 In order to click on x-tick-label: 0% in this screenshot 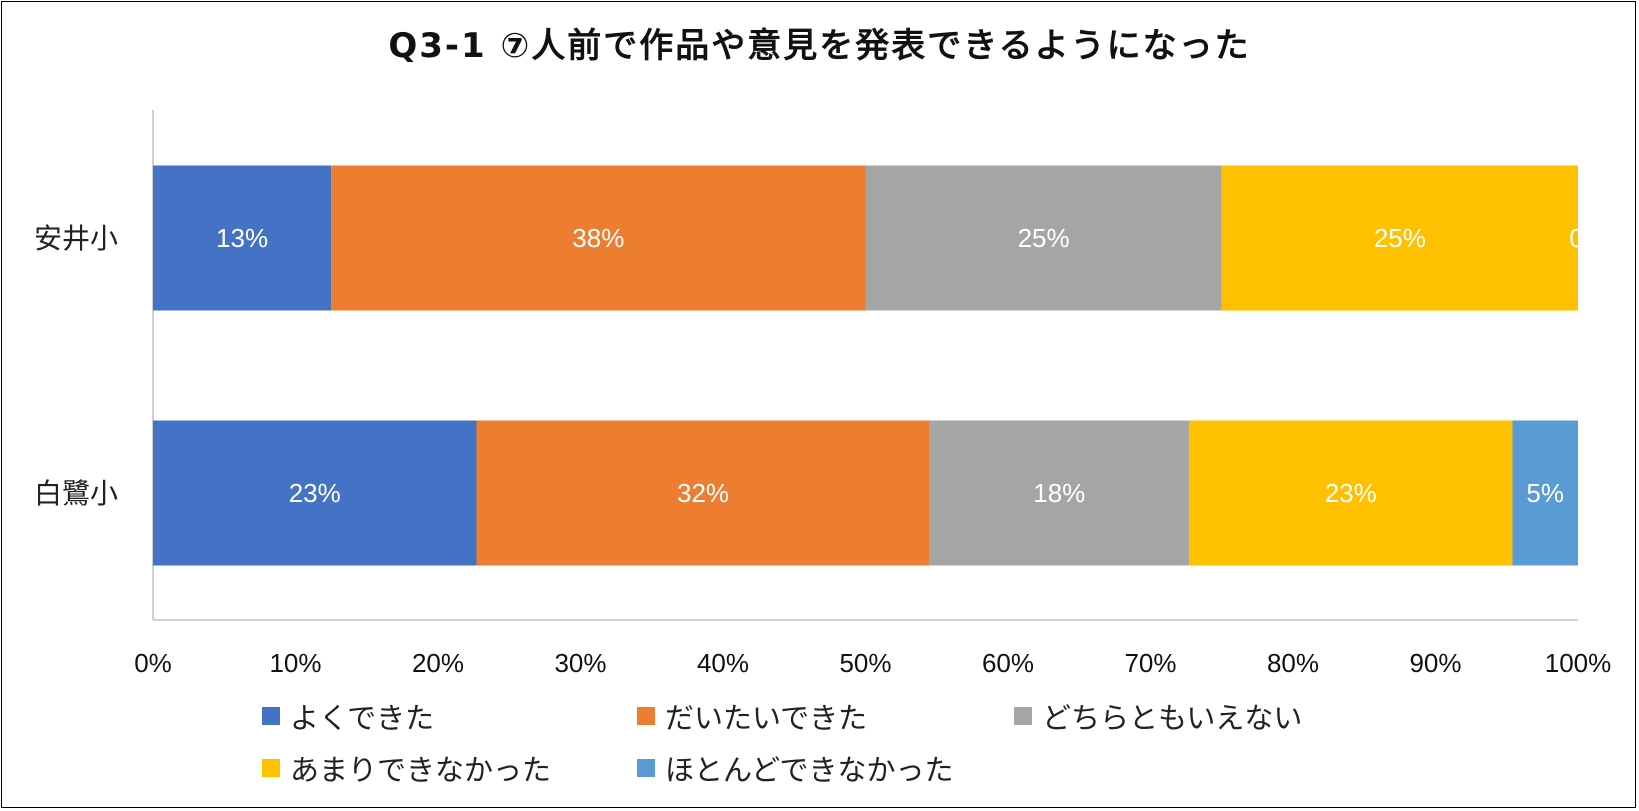, I will do `click(153, 663)`.